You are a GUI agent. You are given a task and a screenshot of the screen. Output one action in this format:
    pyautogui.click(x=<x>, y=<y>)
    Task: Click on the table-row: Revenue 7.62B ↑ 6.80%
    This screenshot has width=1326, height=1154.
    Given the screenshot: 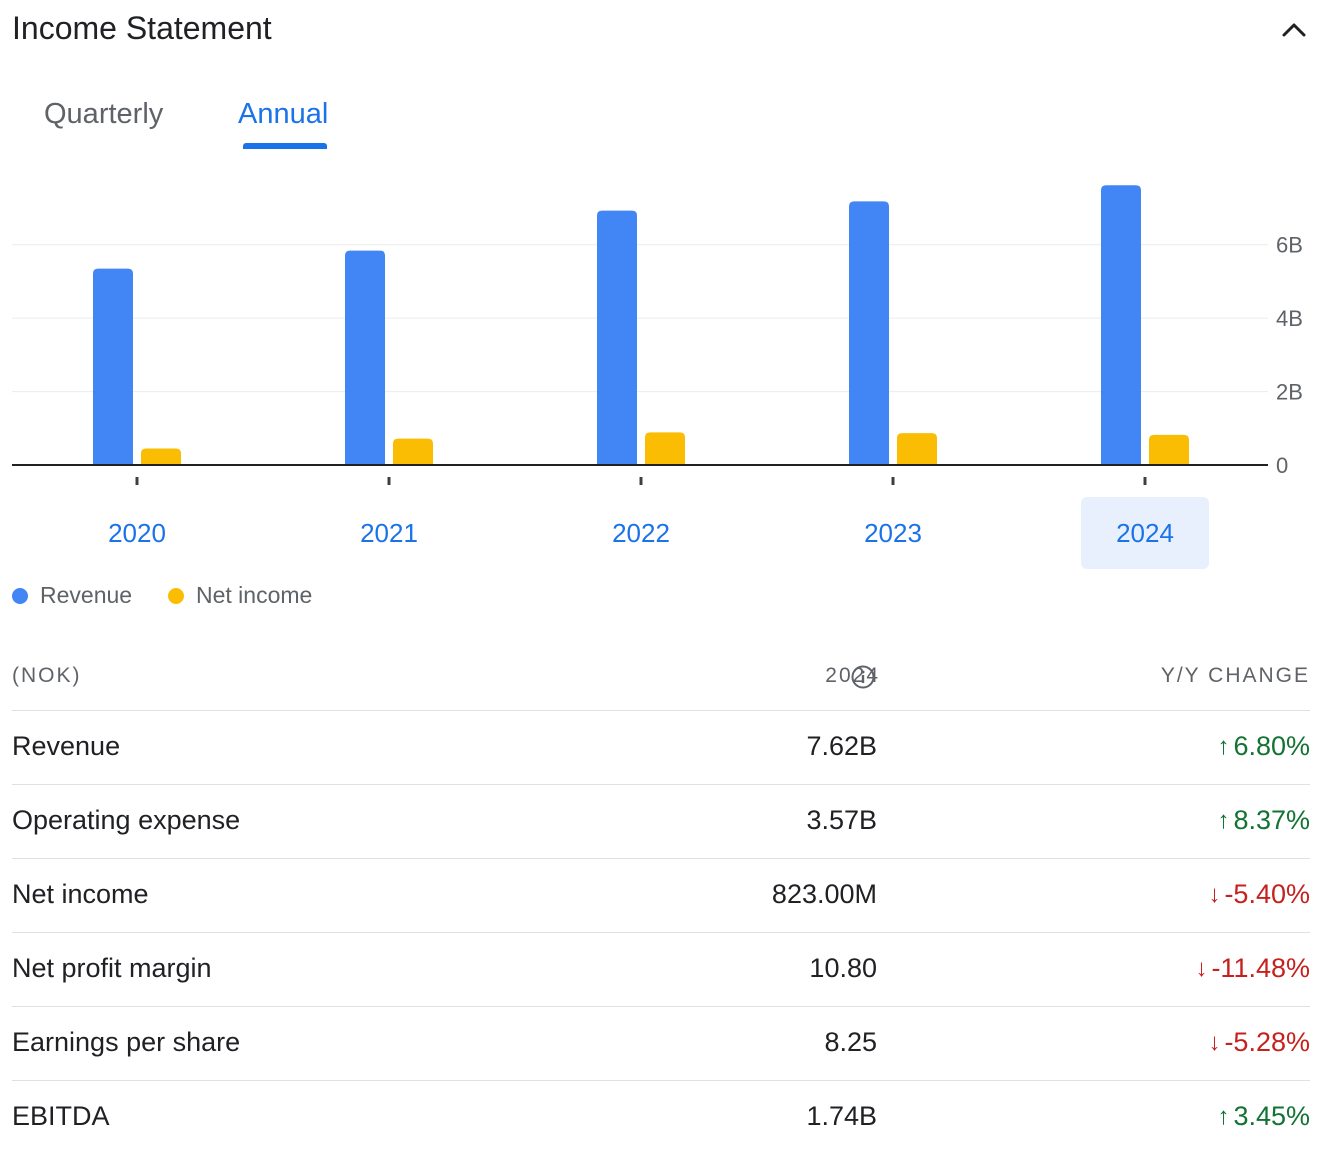 What is the action you would take?
    pyautogui.click(x=661, y=748)
    